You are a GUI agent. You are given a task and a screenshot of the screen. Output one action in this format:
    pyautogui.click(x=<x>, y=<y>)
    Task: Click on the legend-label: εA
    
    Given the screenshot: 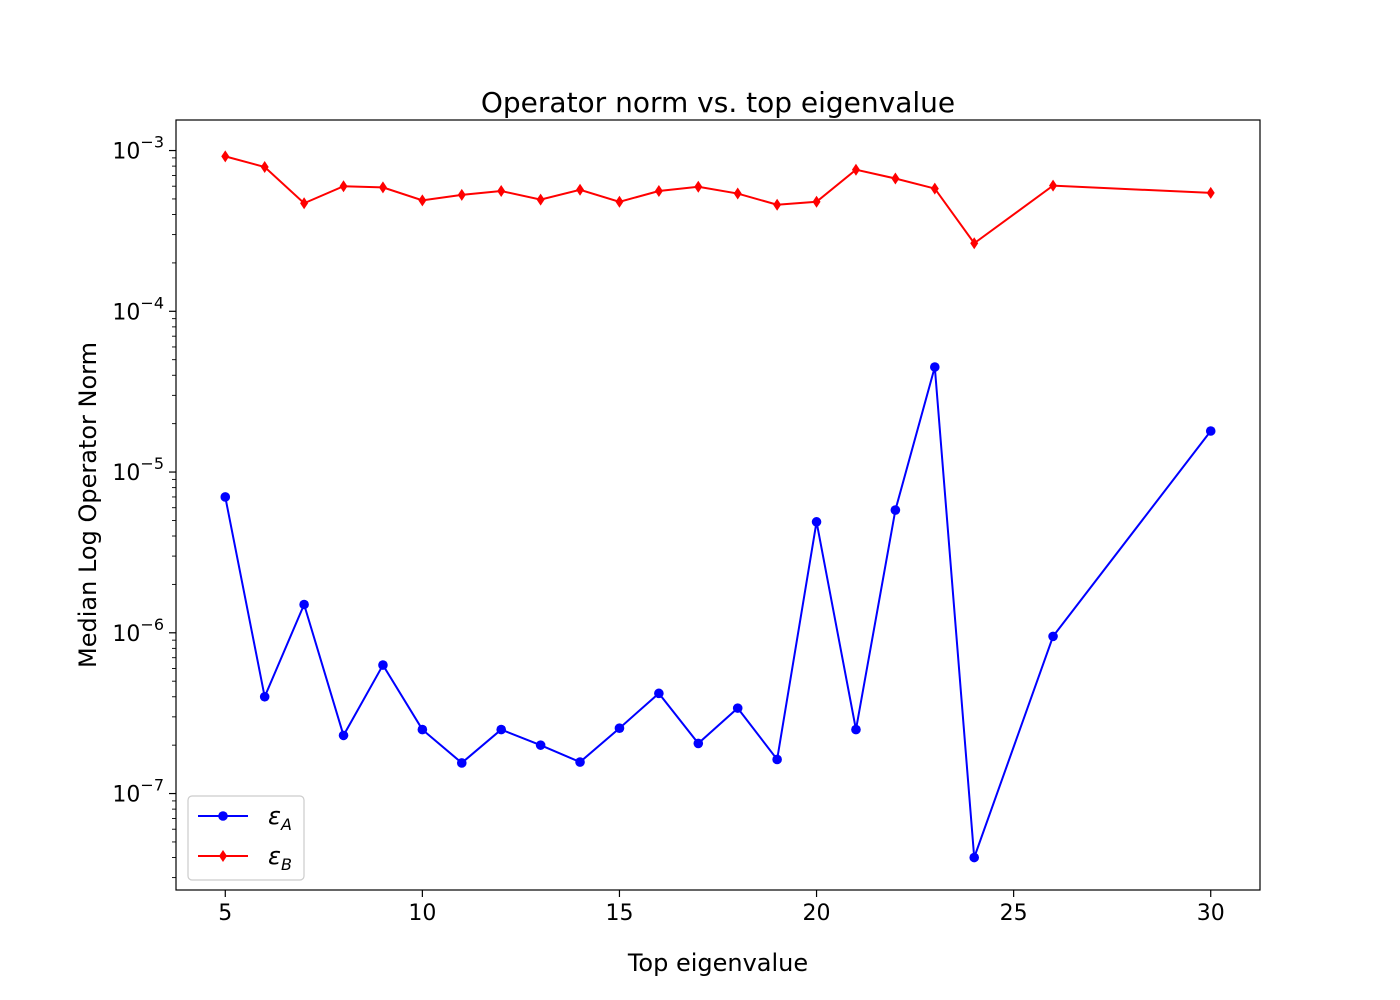 What is the action you would take?
    pyautogui.click(x=280, y=818)
    